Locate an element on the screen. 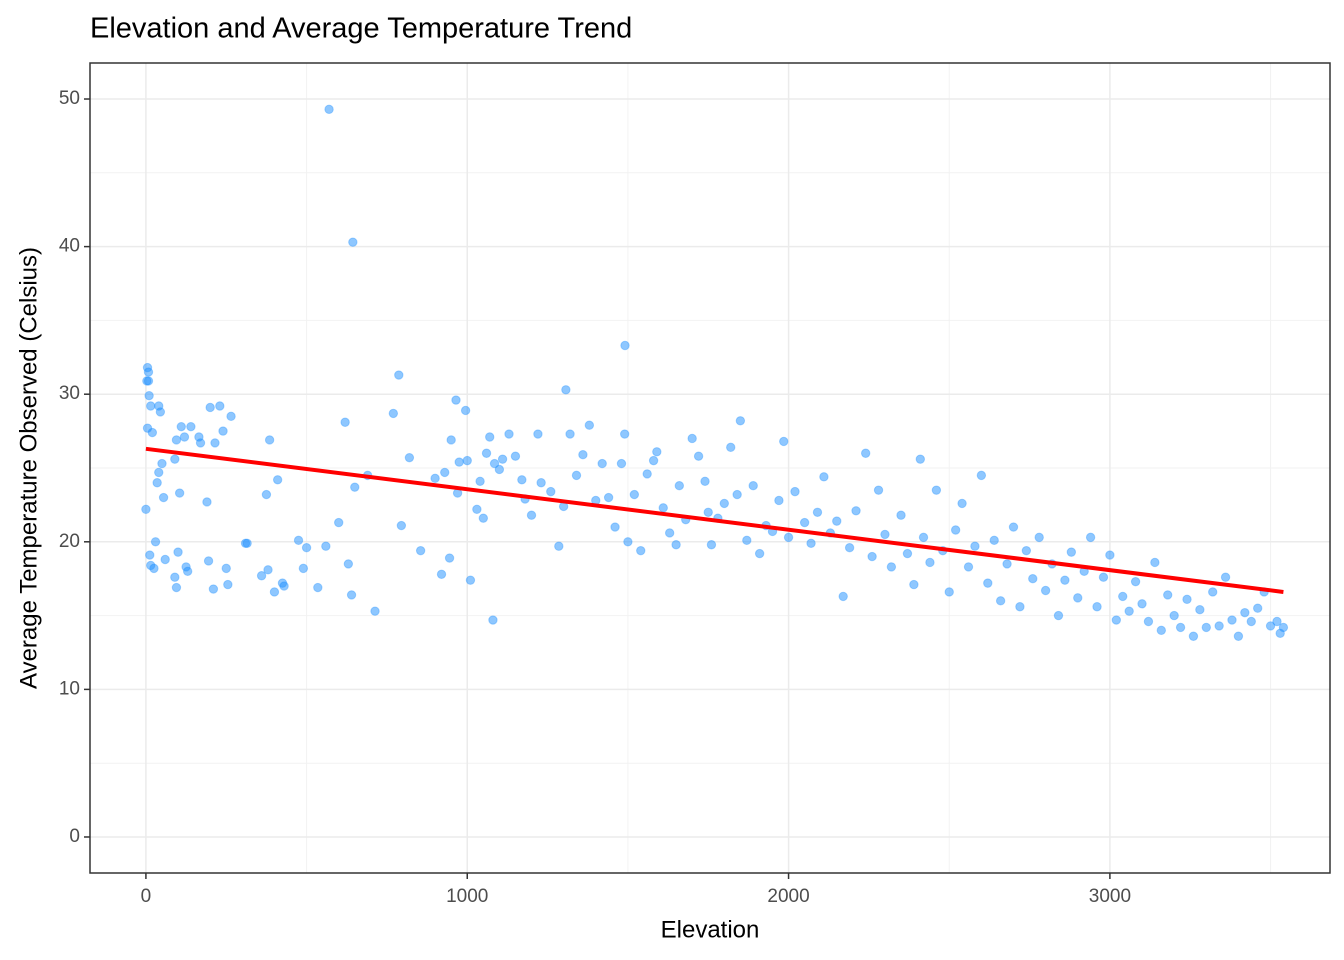 Image resolution: width=1344 pixels, height=960 pixels. trend-line is located at coordinates (714, 520).